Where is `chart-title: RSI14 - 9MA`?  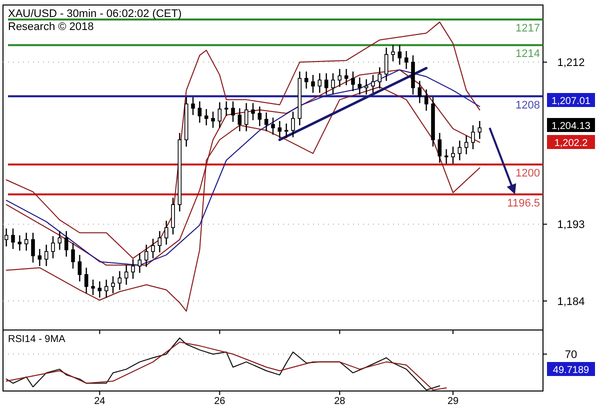 chart-title: RSI14 - 9MA is located at coordinates (37, 339).